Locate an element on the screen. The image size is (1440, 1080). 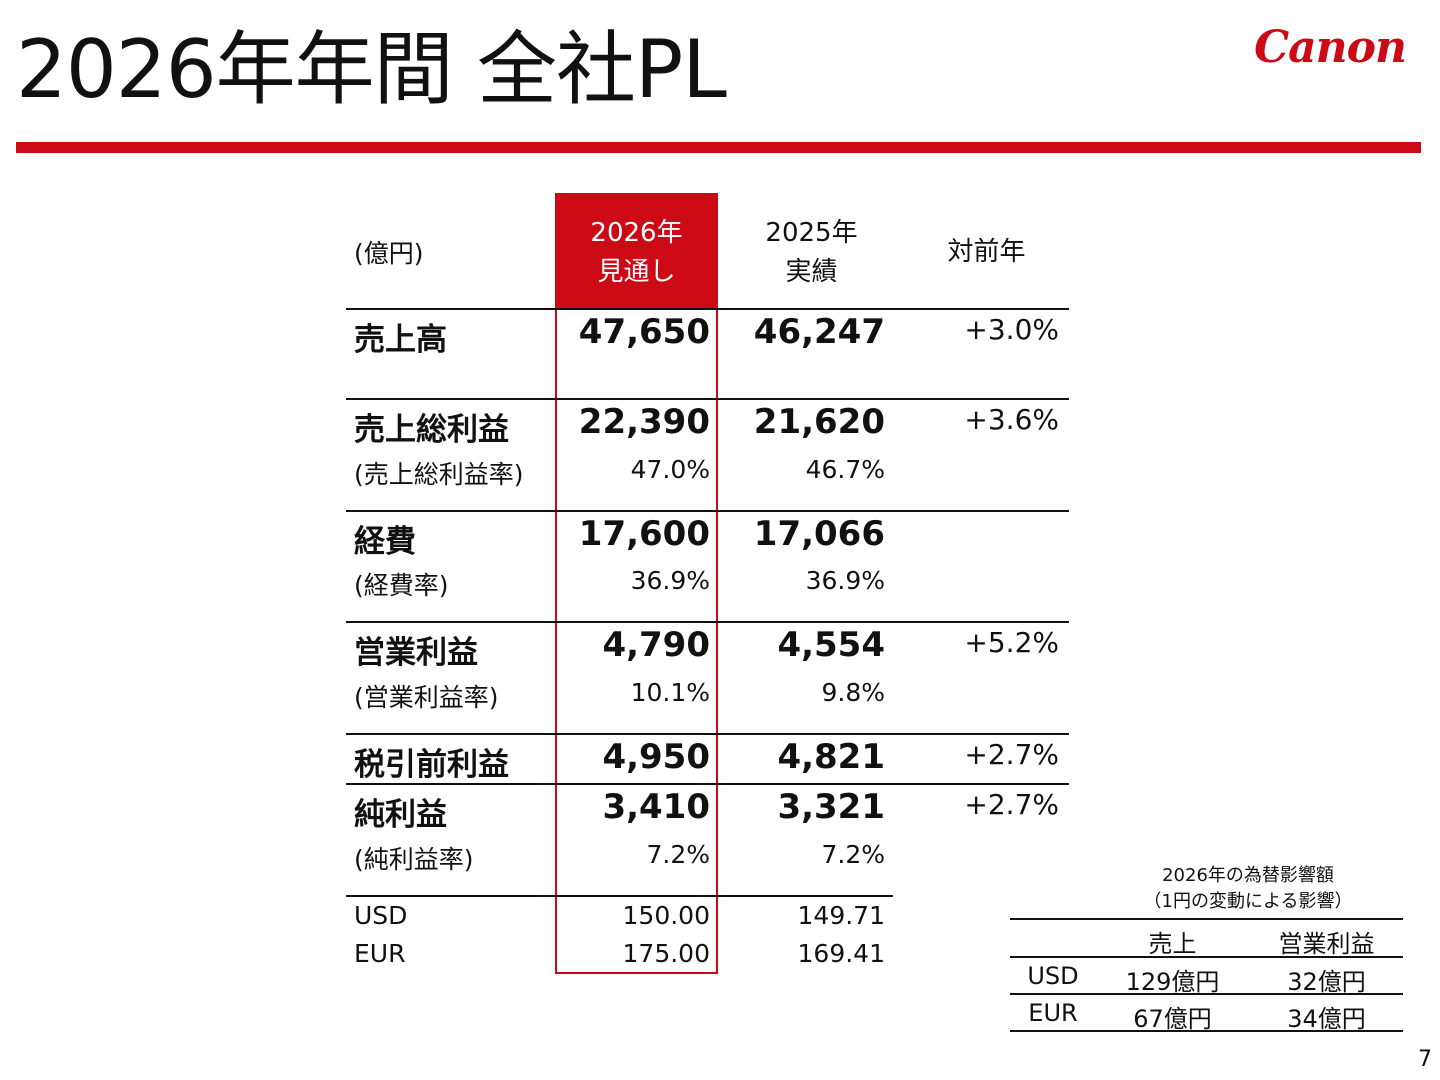
expense-ratio-forecast: 36.9% is located at coordinates (670, 580).